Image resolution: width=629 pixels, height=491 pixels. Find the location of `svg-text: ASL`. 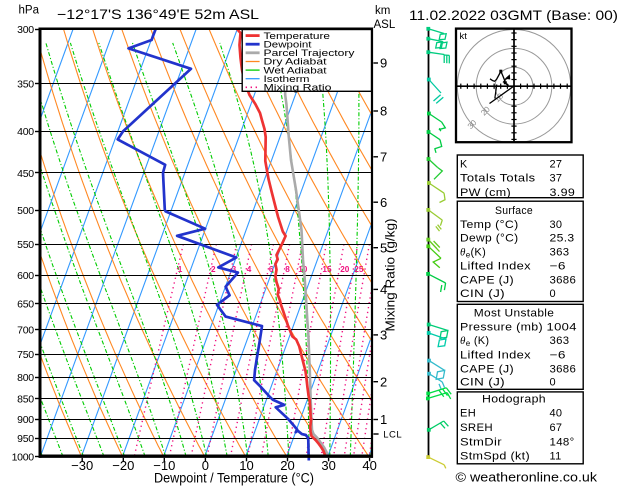

svg-text: ASL is located at coordinates (385, 25).